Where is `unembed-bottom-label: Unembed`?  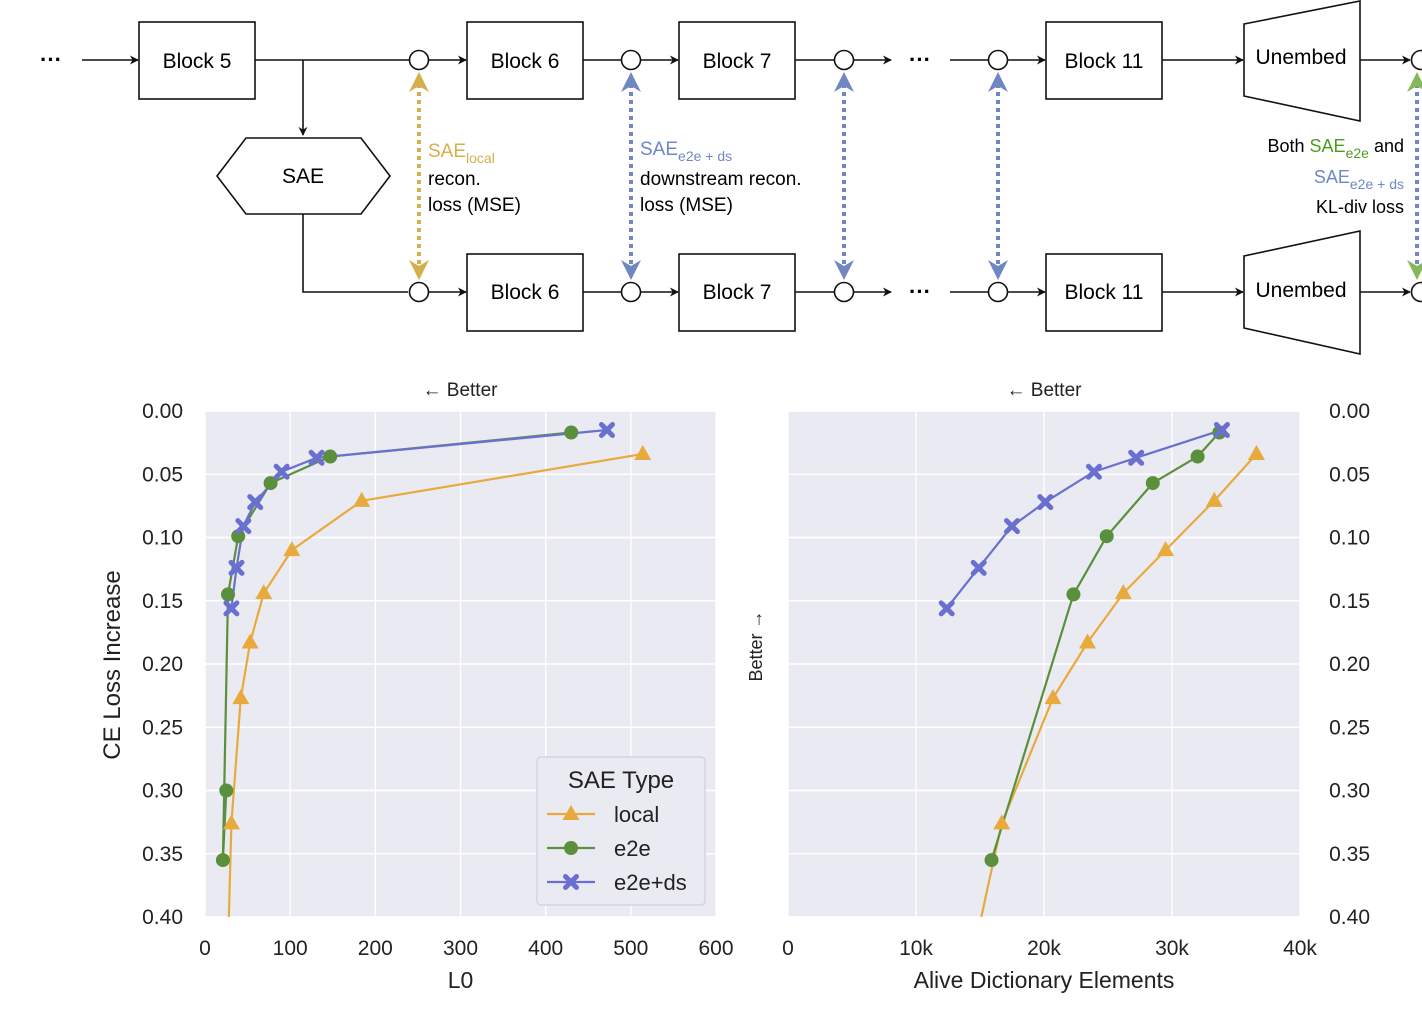 unembed-bottom-label: Unembed is located at coordinates (1300, 290).